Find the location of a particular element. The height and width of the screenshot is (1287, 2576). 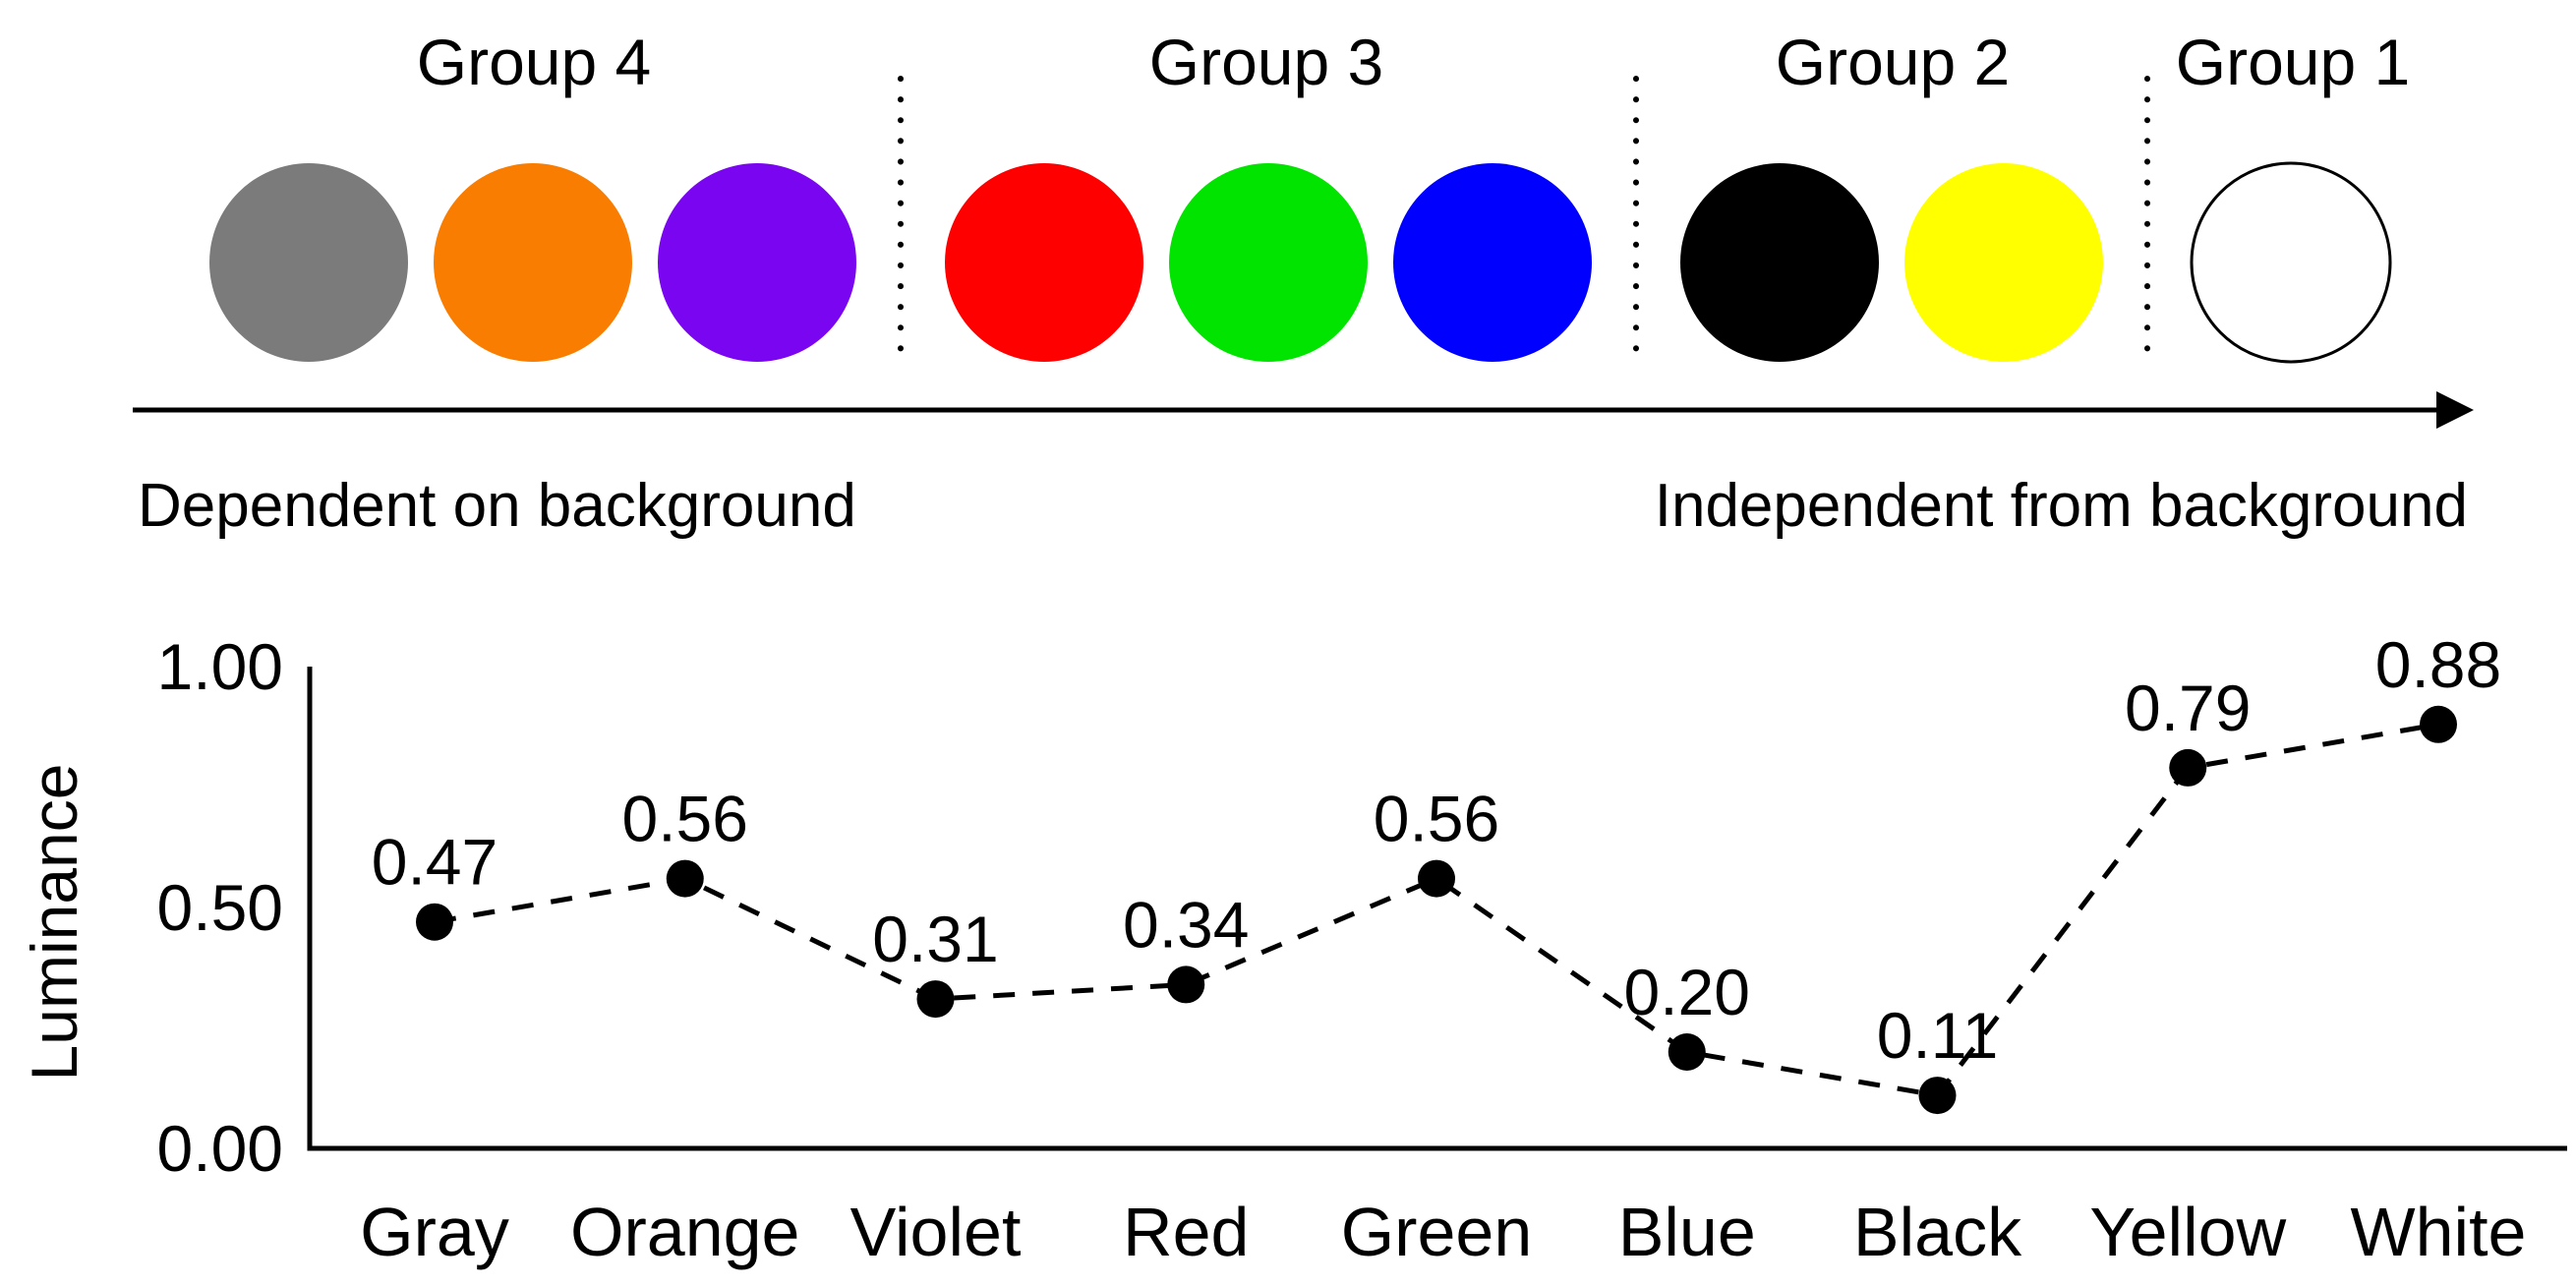

group-3-label: Group 3 is located at coordinates (1266, 62).